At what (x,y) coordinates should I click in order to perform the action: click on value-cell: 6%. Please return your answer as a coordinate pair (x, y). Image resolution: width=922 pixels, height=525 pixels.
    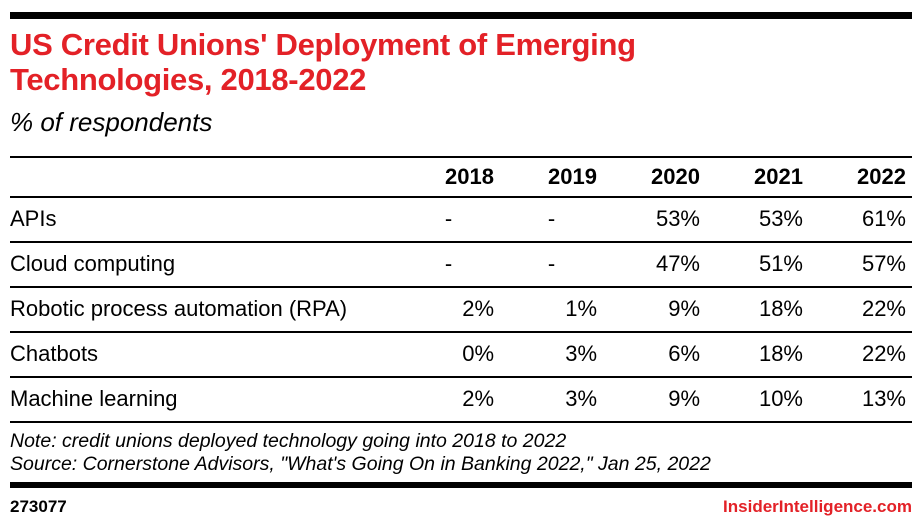
    Looking at the image, I should click on (684, 354).